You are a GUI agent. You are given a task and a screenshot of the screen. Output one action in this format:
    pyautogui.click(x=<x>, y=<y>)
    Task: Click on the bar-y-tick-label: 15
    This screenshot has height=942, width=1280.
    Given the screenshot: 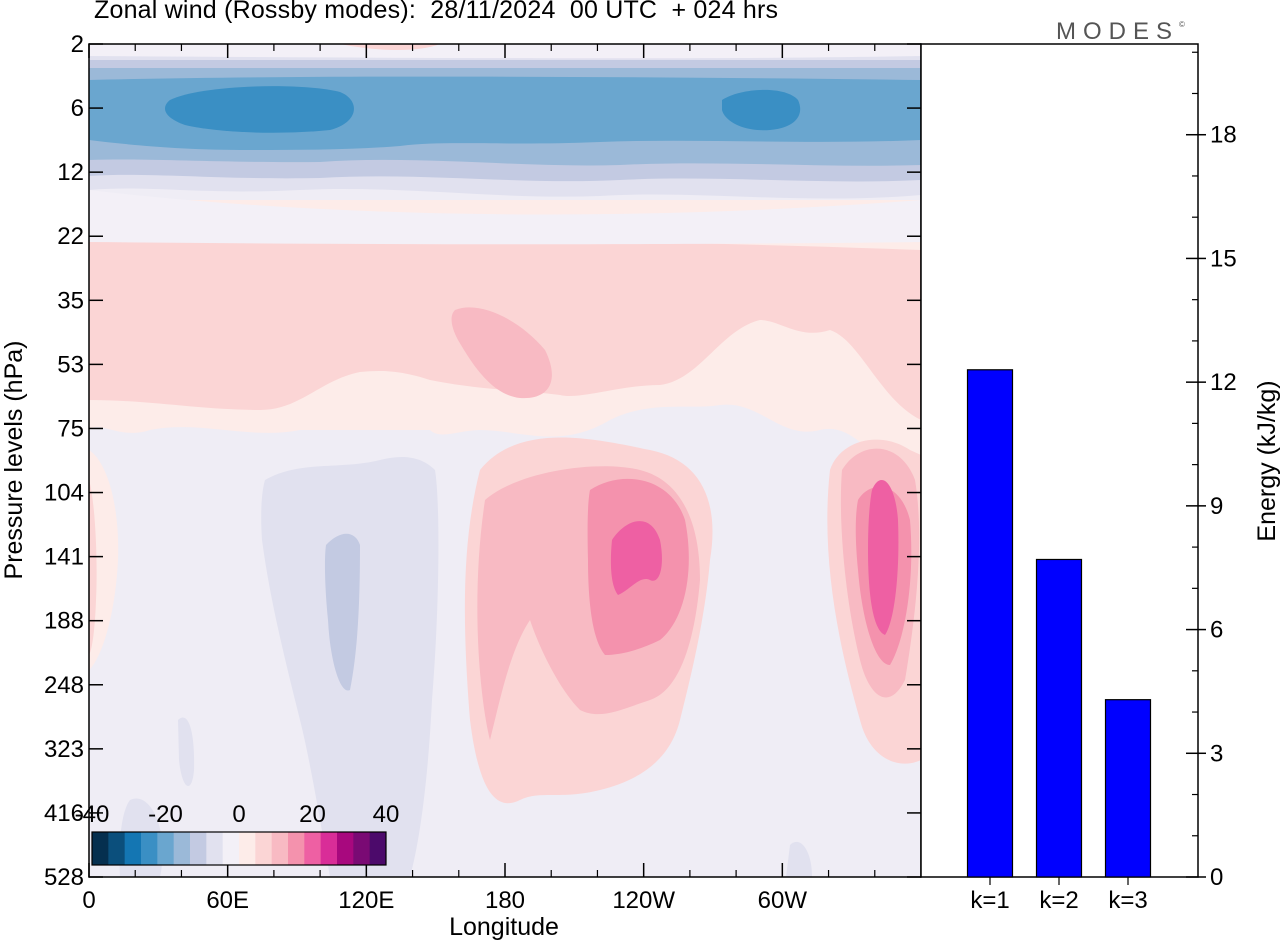 What is the action you would take?
    pyautogui.click(x=1223, y=258)
    